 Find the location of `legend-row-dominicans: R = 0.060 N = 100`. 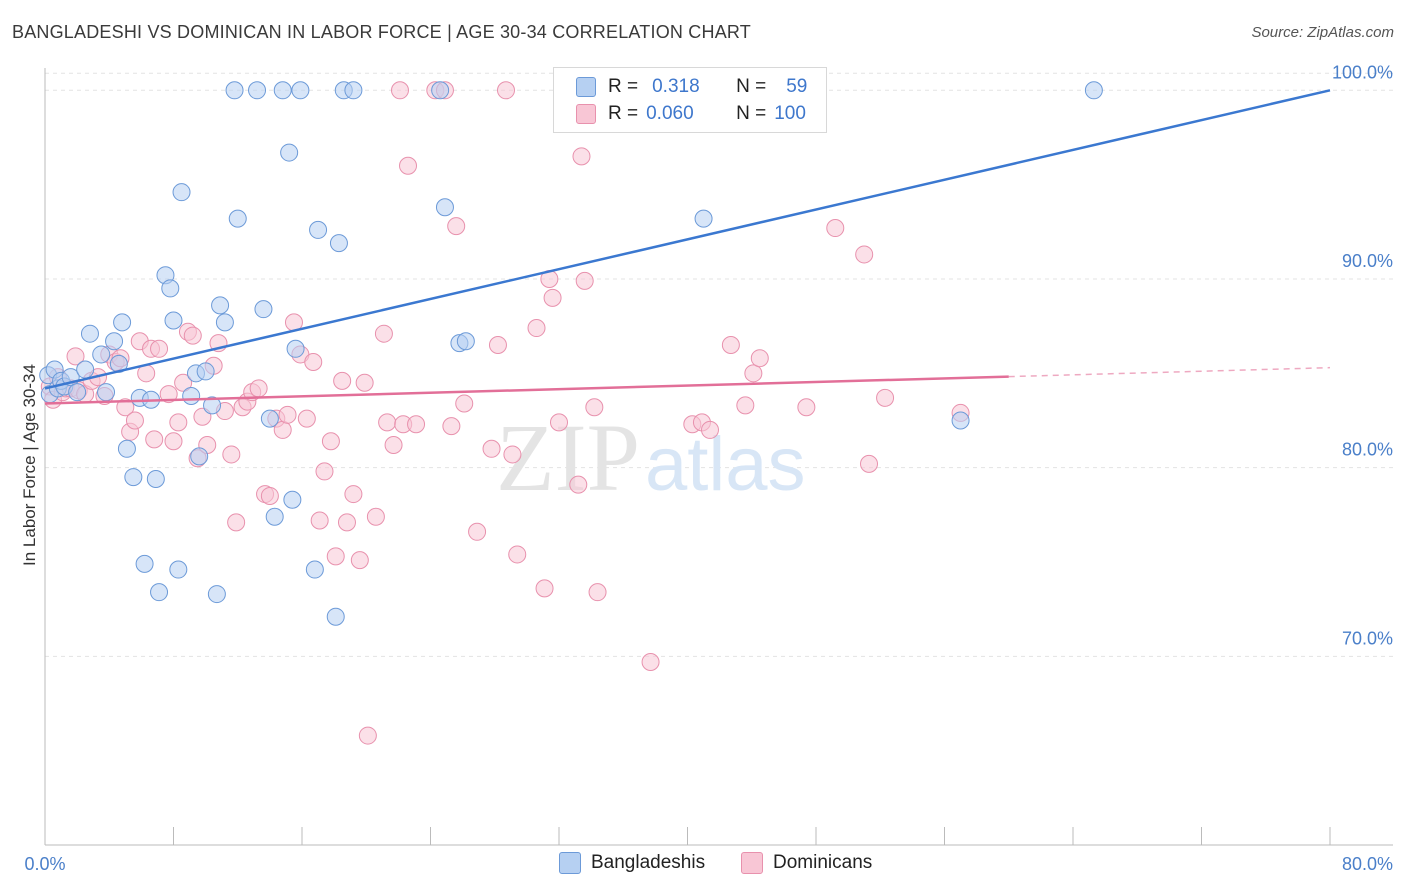

legend-row-dominicans: R = 0.060 N = 100 is located at coordinates (691, 114).